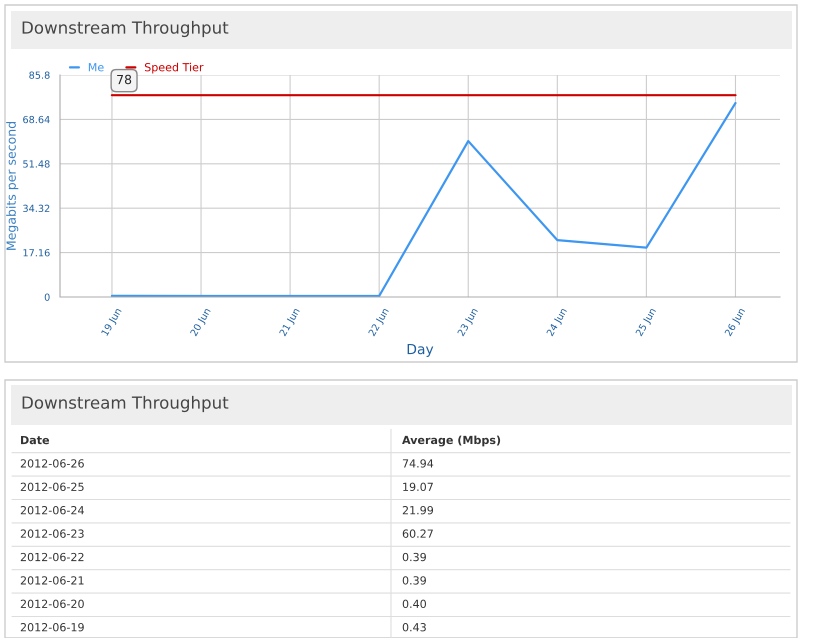  I want to click on text: Average (Mbps), so click(451, 441).